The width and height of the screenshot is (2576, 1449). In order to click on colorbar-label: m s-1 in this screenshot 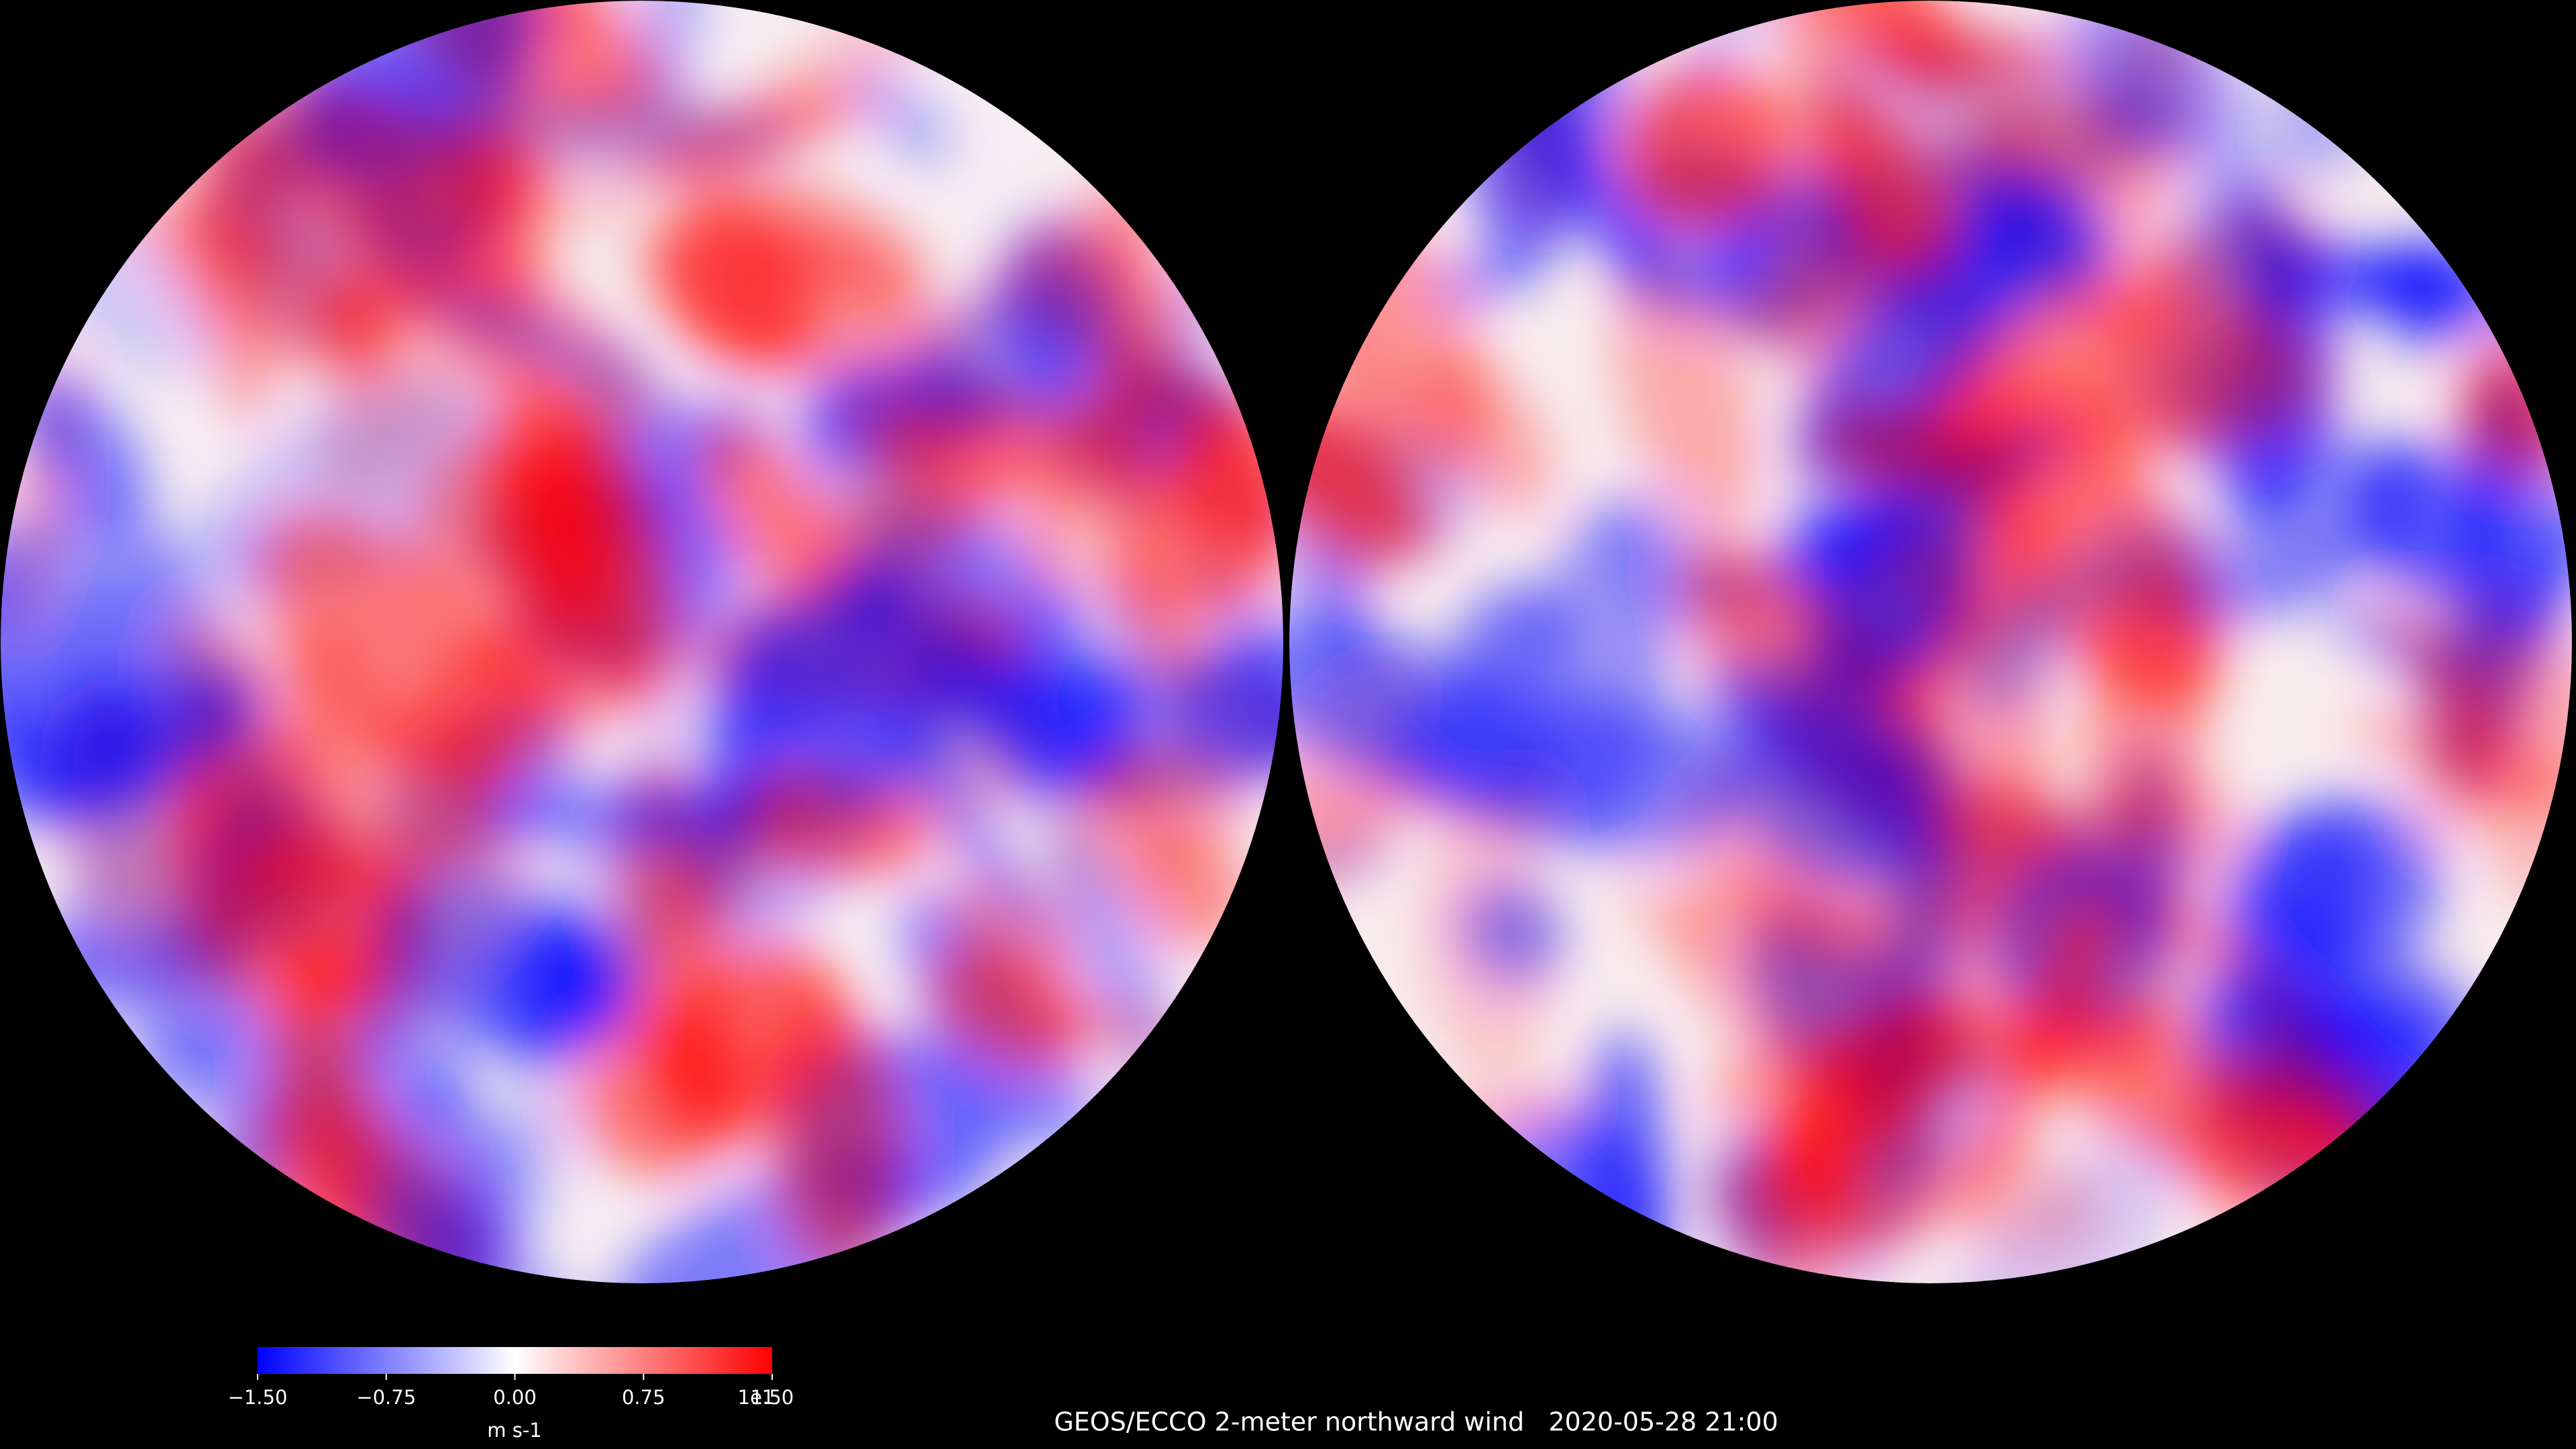, I will do `click(514, 1430)`.